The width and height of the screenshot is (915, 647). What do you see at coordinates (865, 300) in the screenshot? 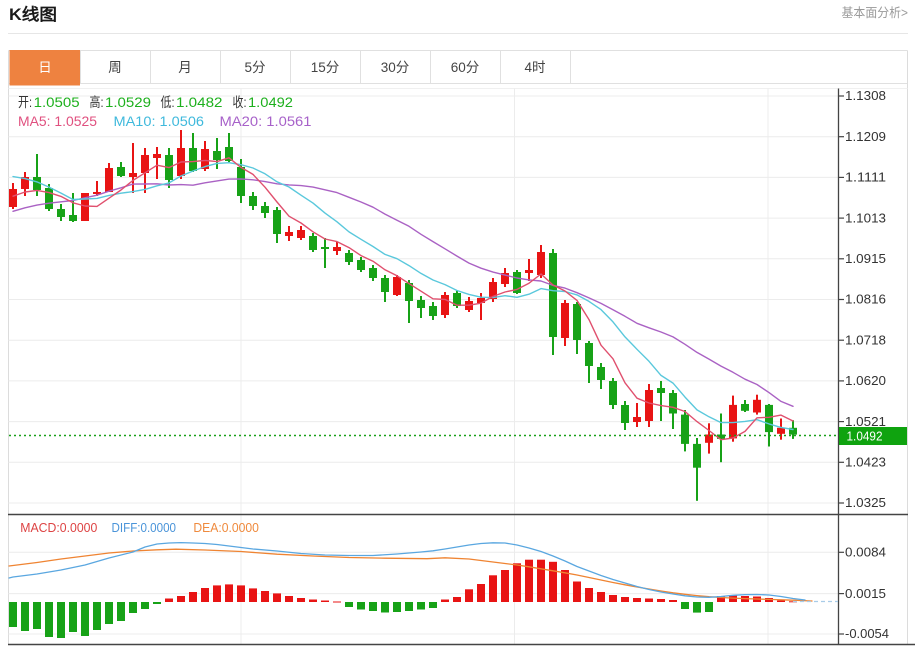
I see `svg-text: 1.0816` at bounding box center [865, 300].